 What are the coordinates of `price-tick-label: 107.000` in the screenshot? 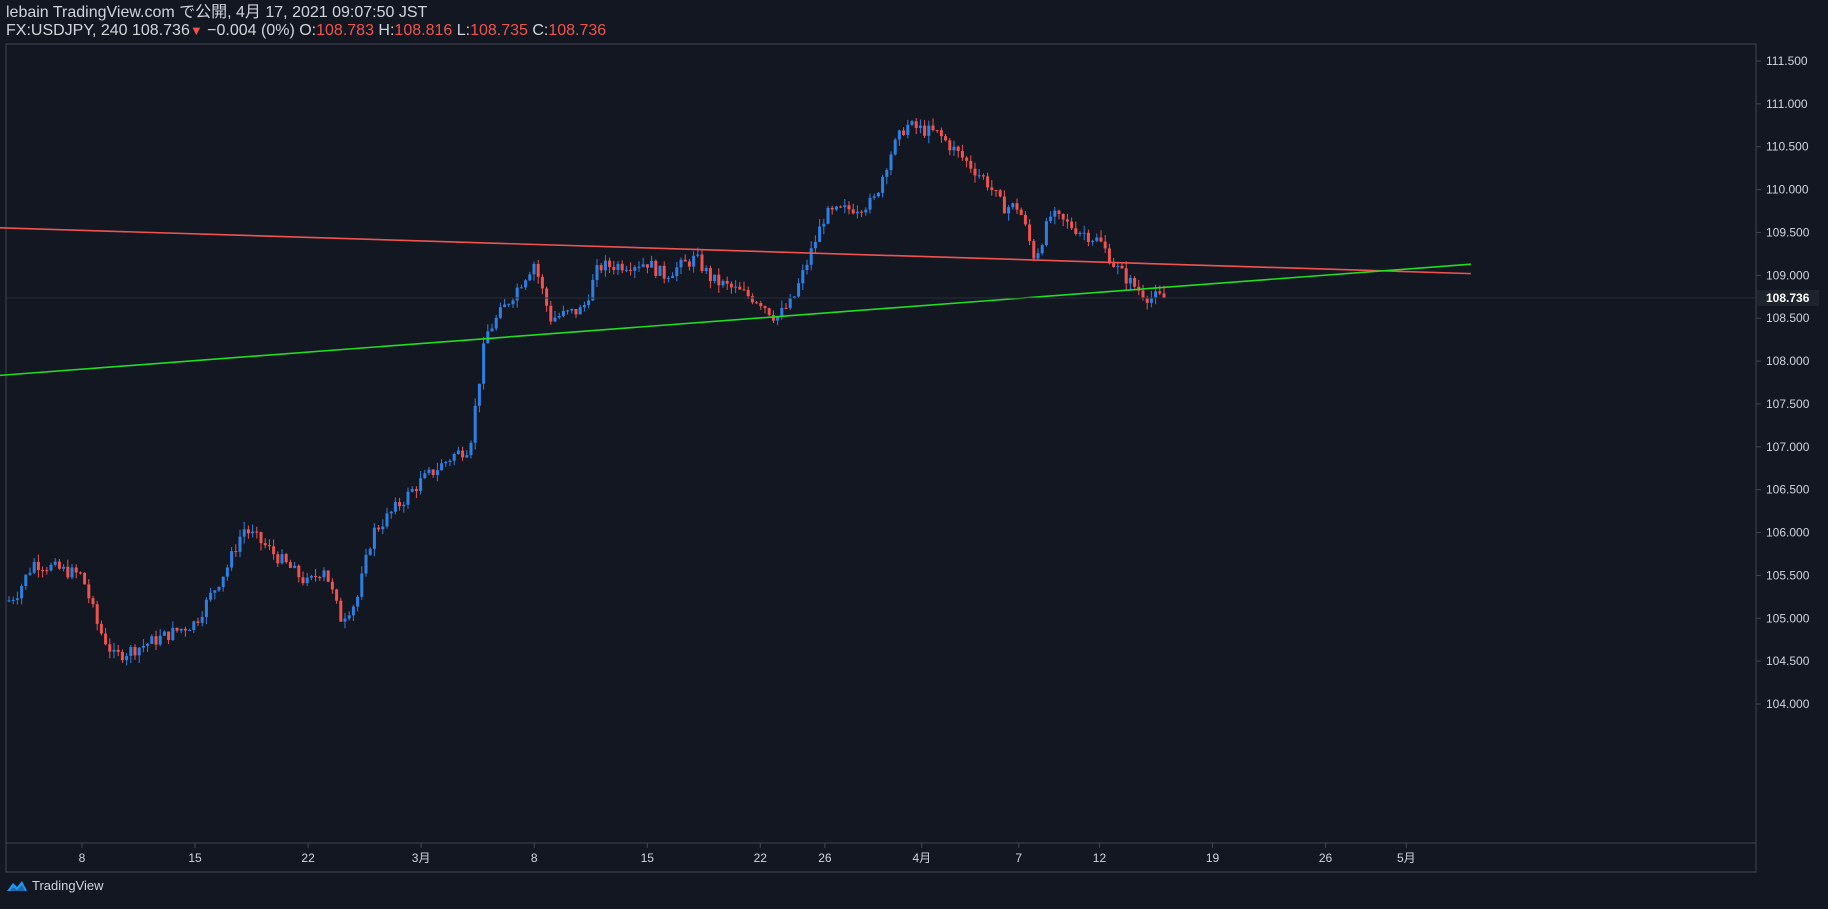 It's located at (1788, 447).